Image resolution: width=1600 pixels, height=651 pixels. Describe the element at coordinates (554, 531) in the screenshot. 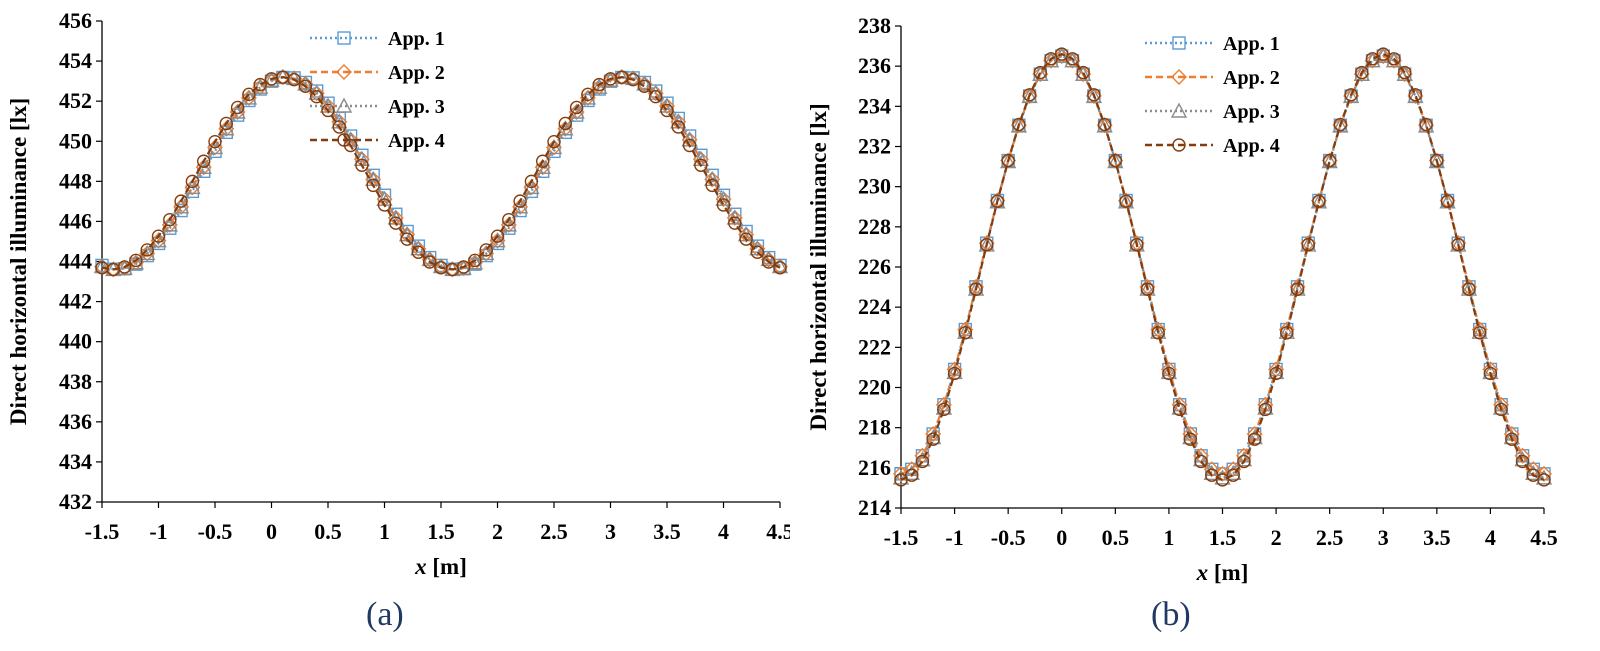

I see `x-tick-label: 2.5` at that location.